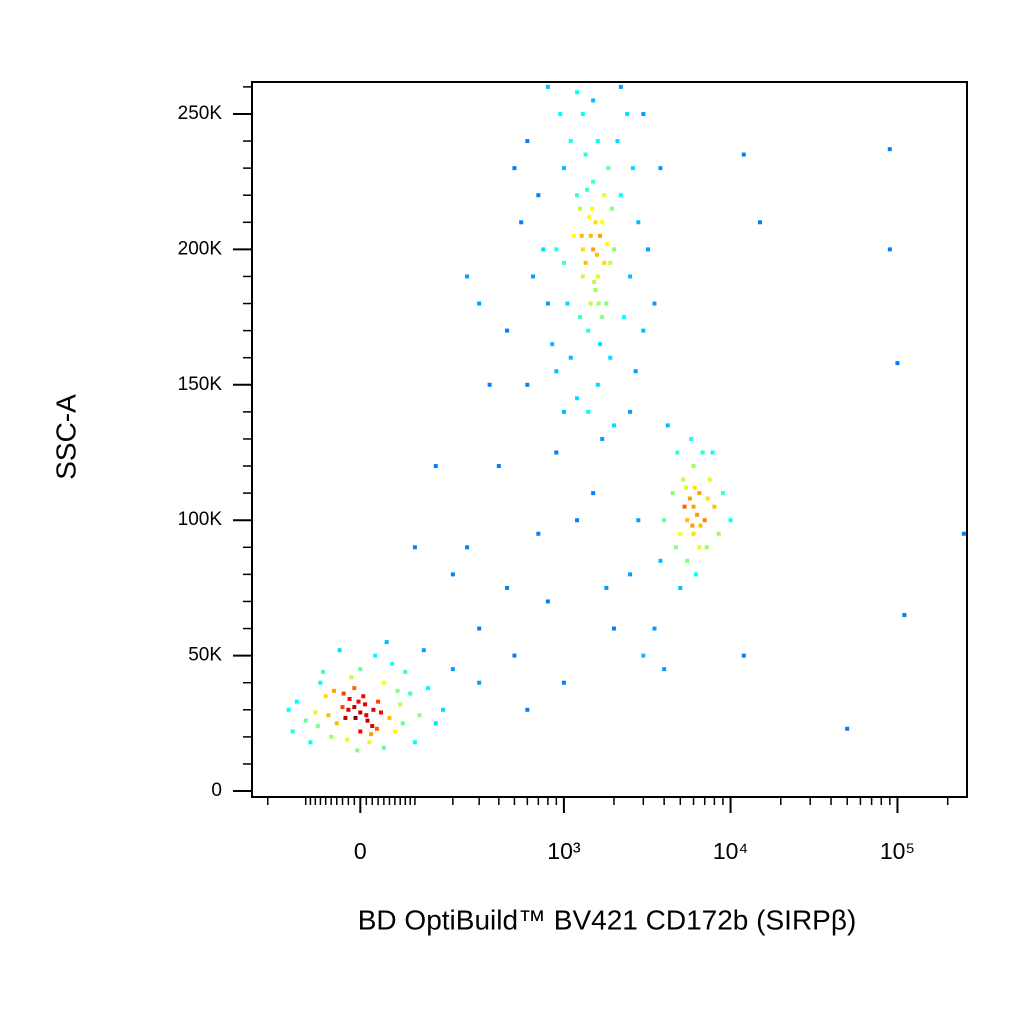 Image resolution: width=1024 pixels, height=1024 pixels. What do you see at coordinates (564, 851) in the screenshot?
I see `x-tick-label: 10³` at bounding box center [564, 851].